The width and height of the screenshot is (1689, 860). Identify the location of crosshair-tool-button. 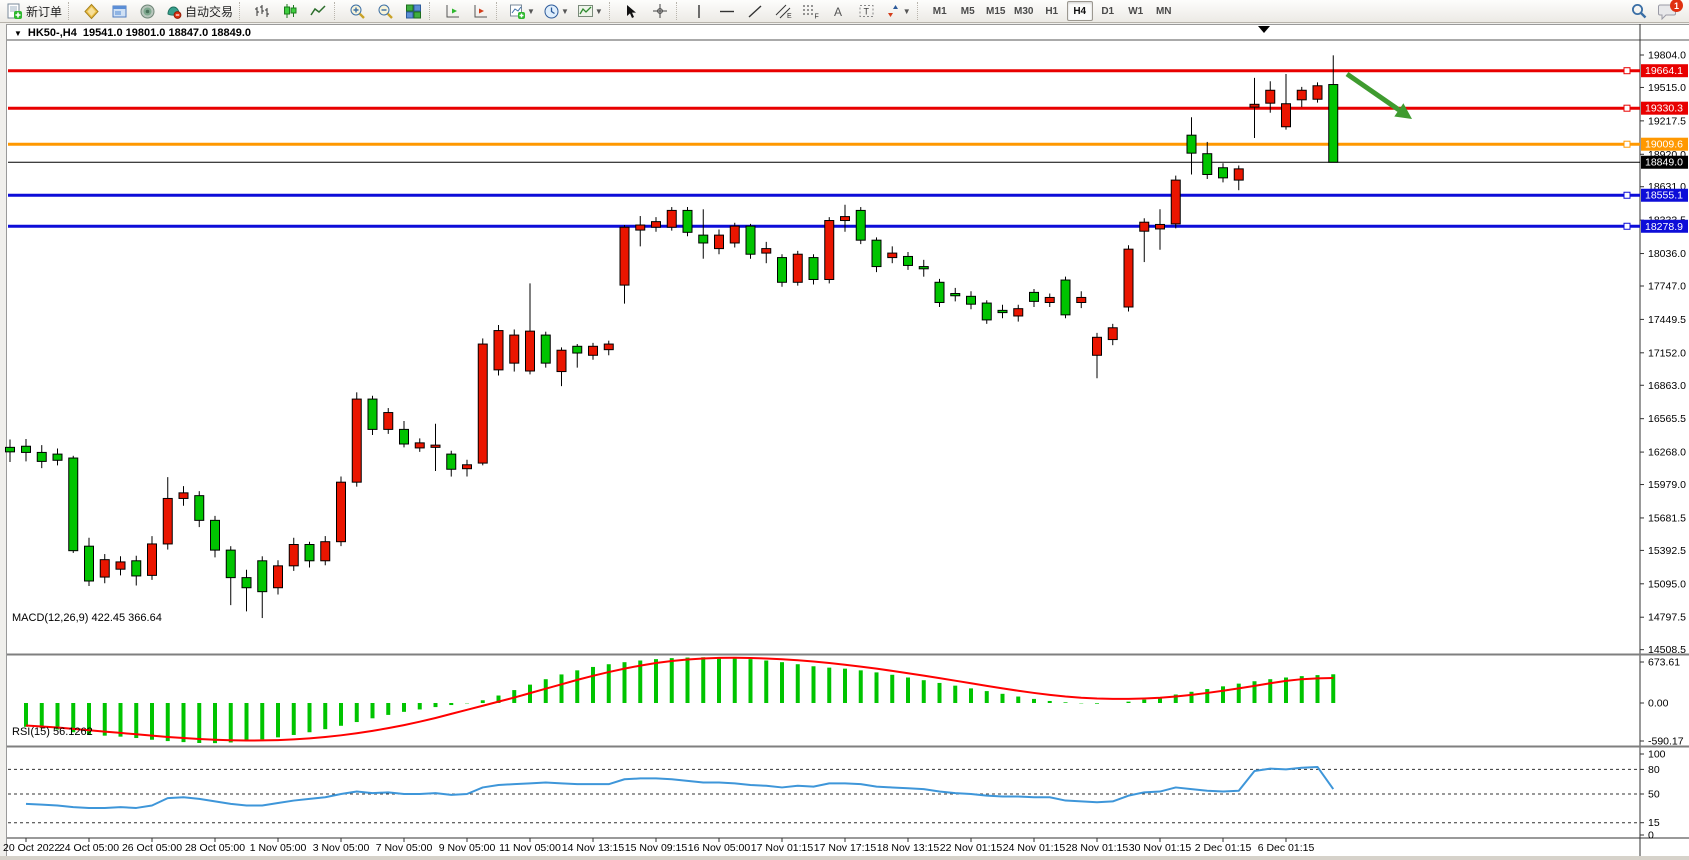
(660, 11).